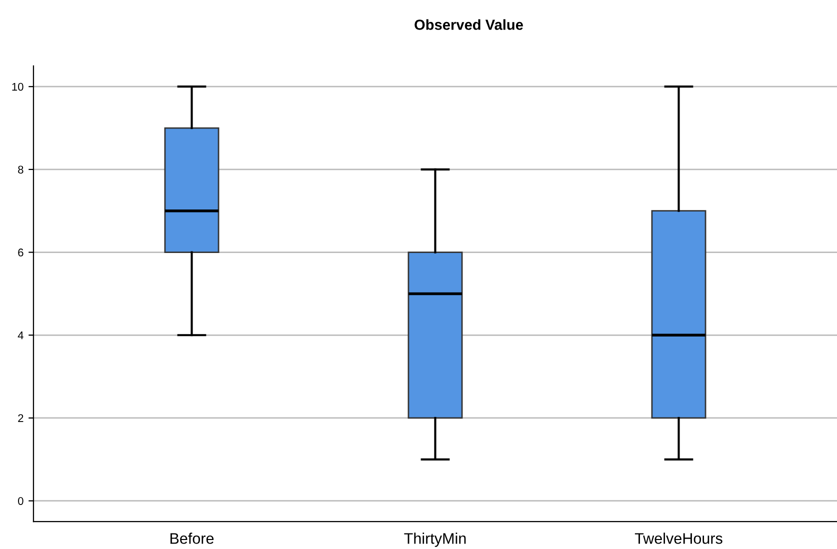  What do you see at coordinates (21, 170) in the screenshot?
I see `y-tick-label: 8` at bounding box center [21, 170].